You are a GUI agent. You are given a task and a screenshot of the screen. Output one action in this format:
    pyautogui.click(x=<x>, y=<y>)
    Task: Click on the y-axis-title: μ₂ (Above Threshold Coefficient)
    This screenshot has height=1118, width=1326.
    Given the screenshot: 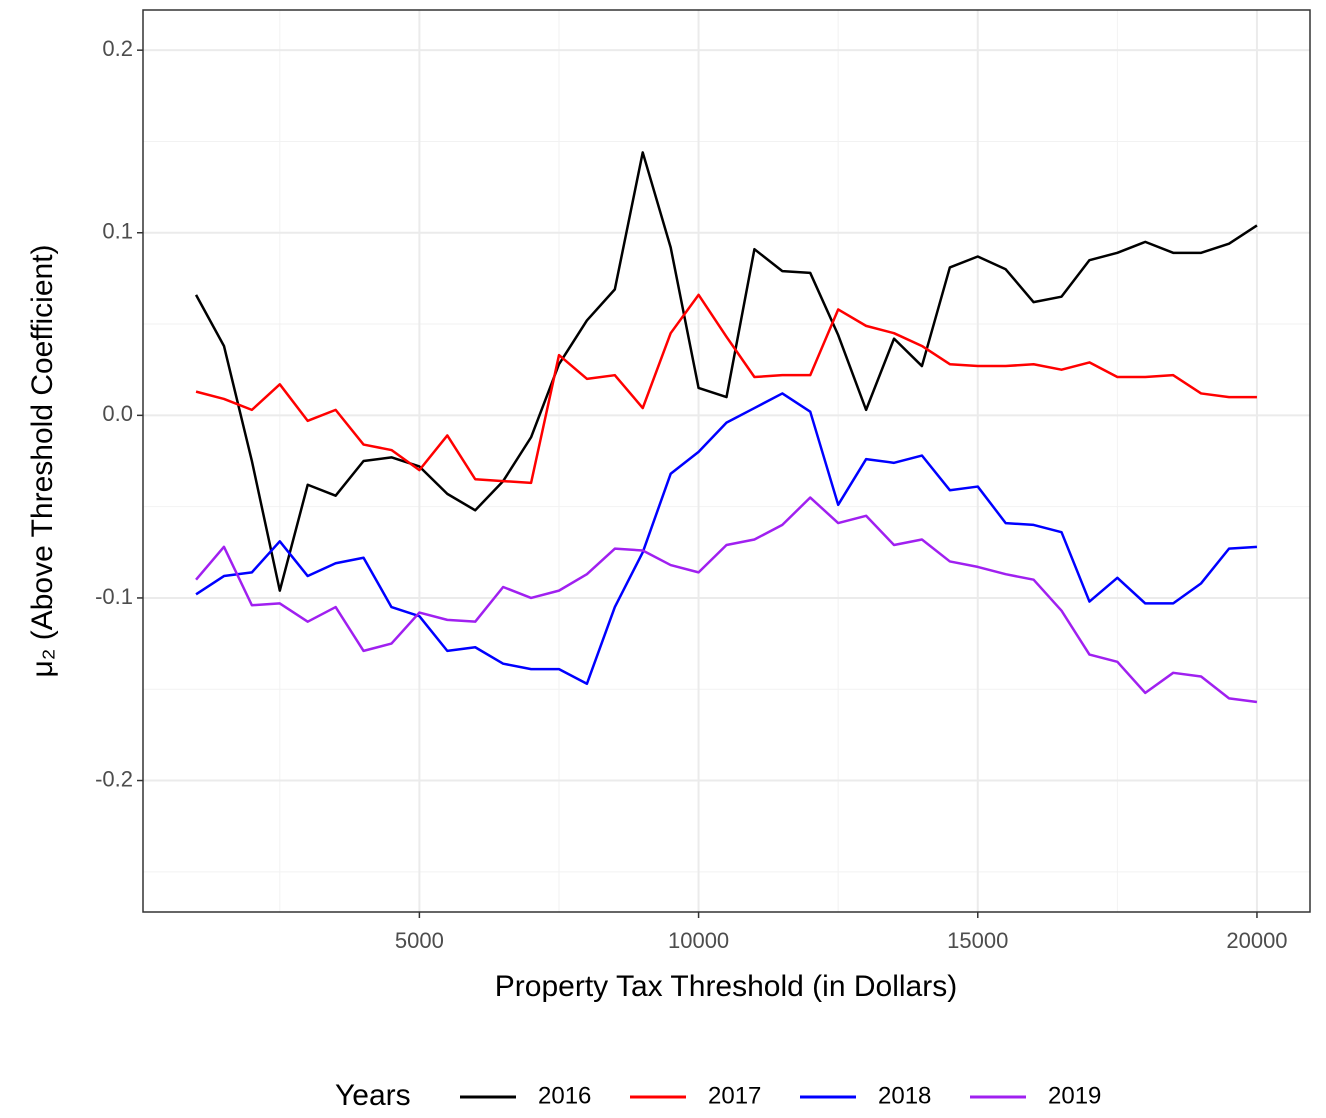 What is the action you would take?
    pyautogui.click(x=42, y=460)
    